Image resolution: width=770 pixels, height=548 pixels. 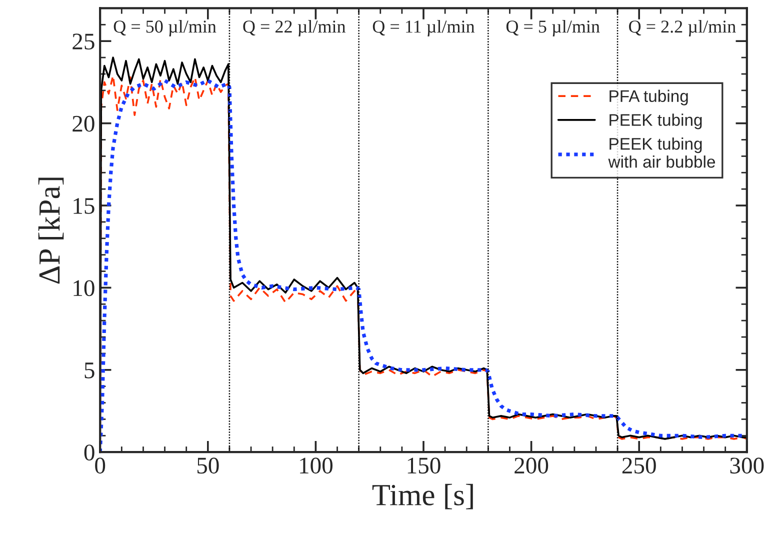 I want to click on y-tick-label: 10, so click(x=84, y=288).